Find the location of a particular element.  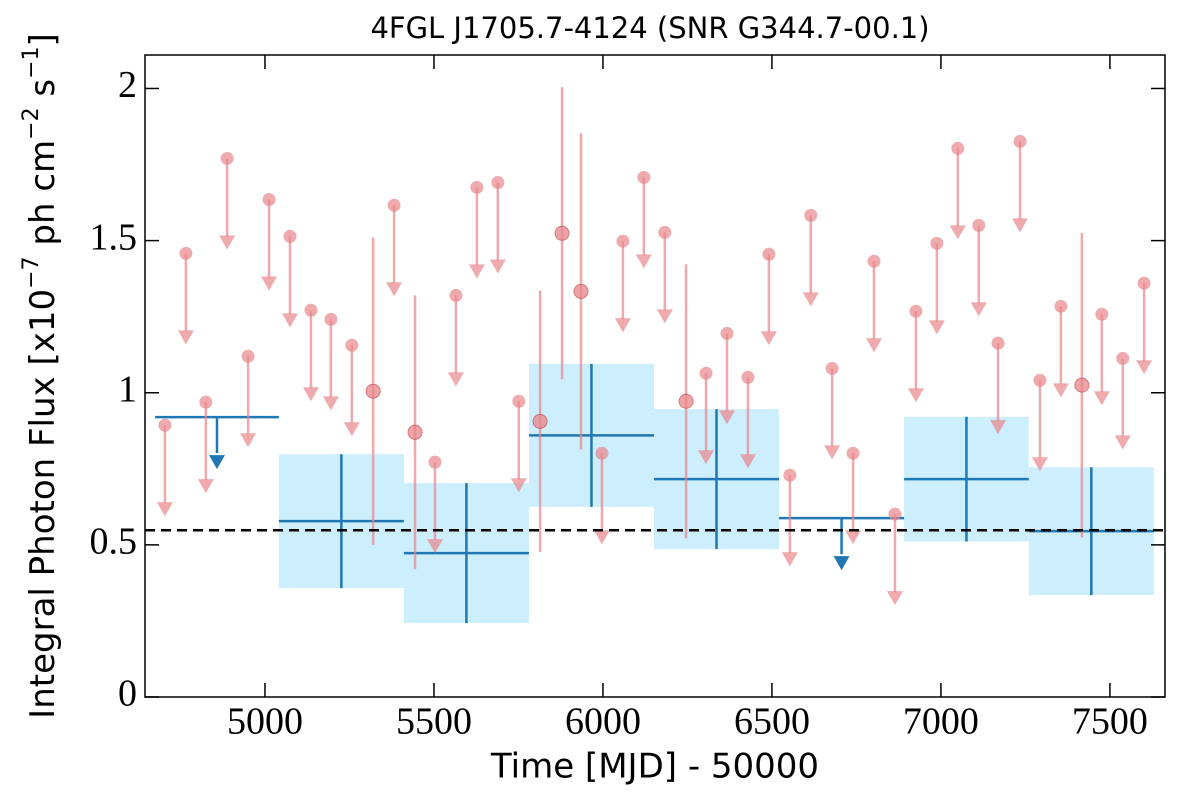

x-tick-label: 6500 is located at coordinates (772, 722).